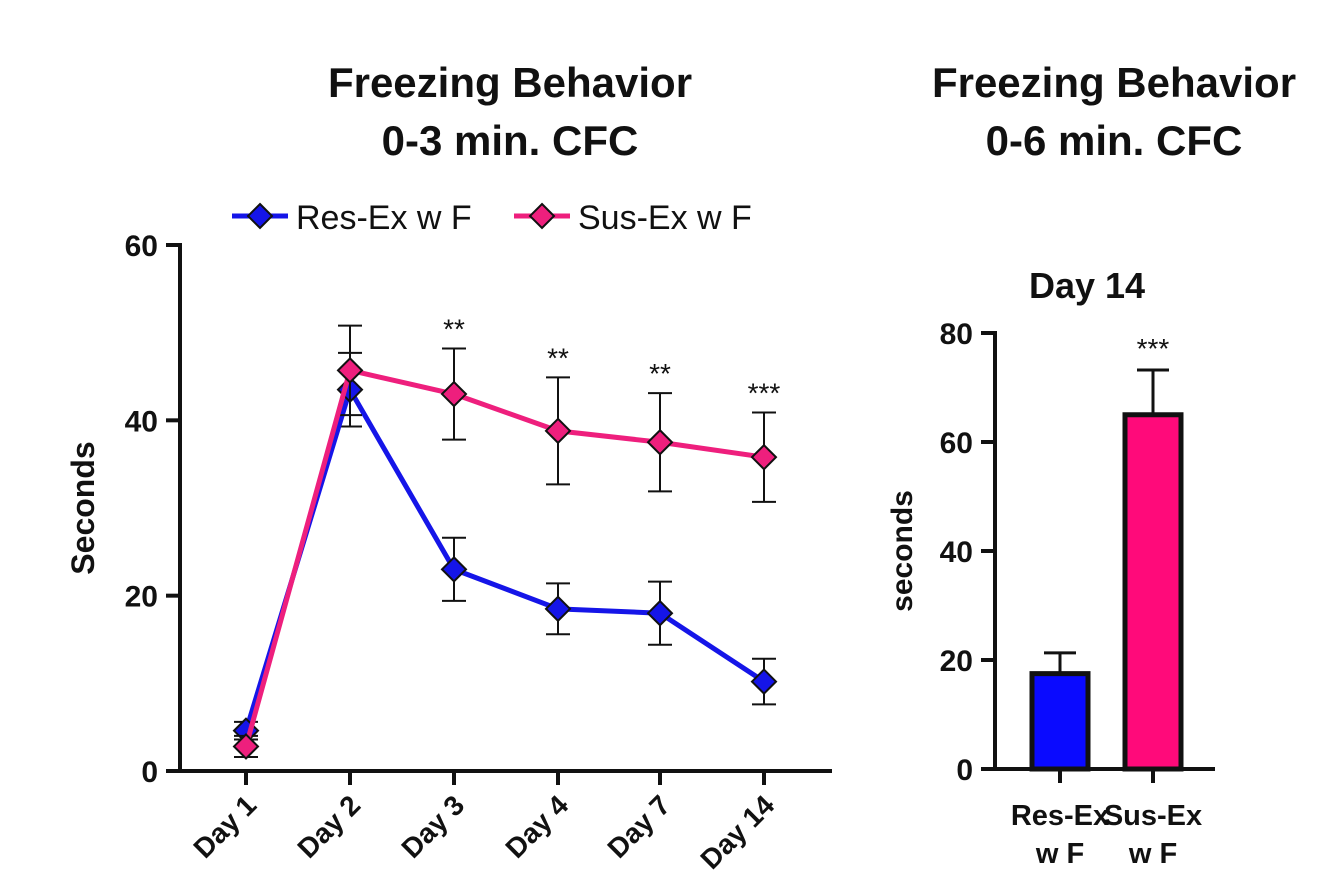 The height and width of the screenshot is (894, 1341). I want to click on left-y-tick-label: 0, so click(149, 772).